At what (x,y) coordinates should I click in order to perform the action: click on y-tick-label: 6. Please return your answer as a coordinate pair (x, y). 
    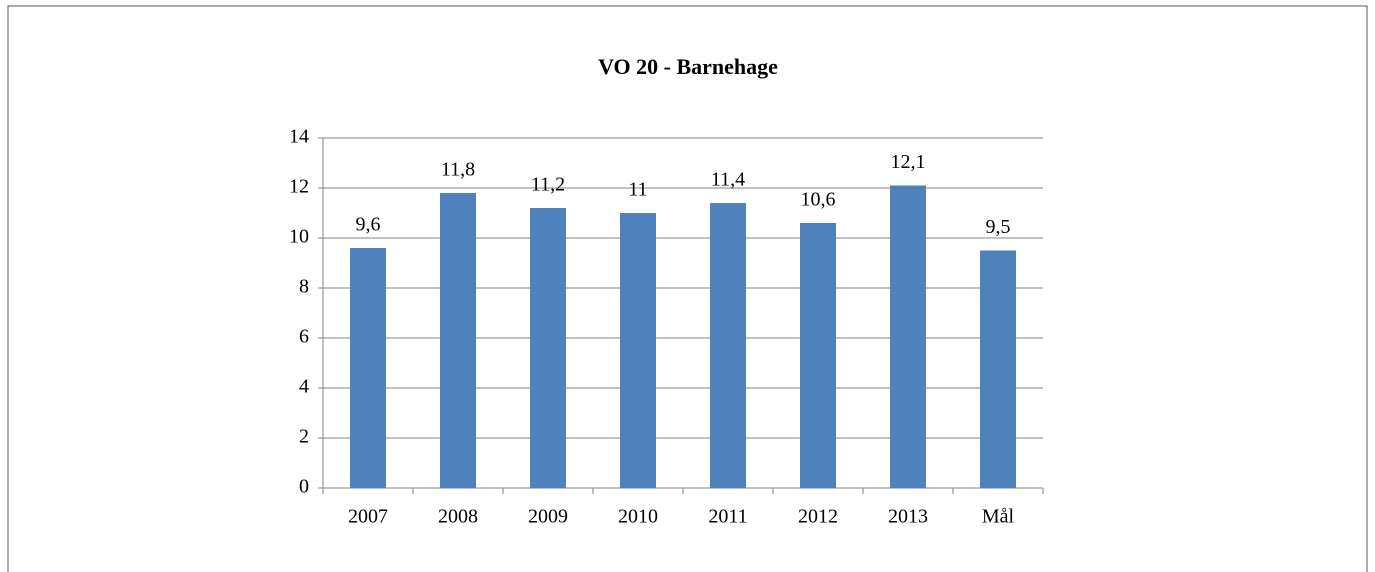
    Looking at the image, I should click on (304, 337).